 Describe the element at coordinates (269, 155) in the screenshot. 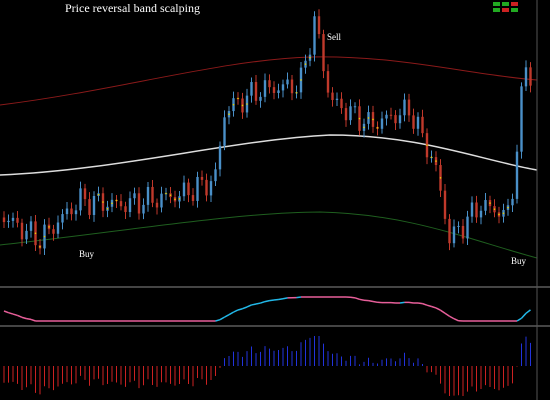

I see `middle-band` at that location.